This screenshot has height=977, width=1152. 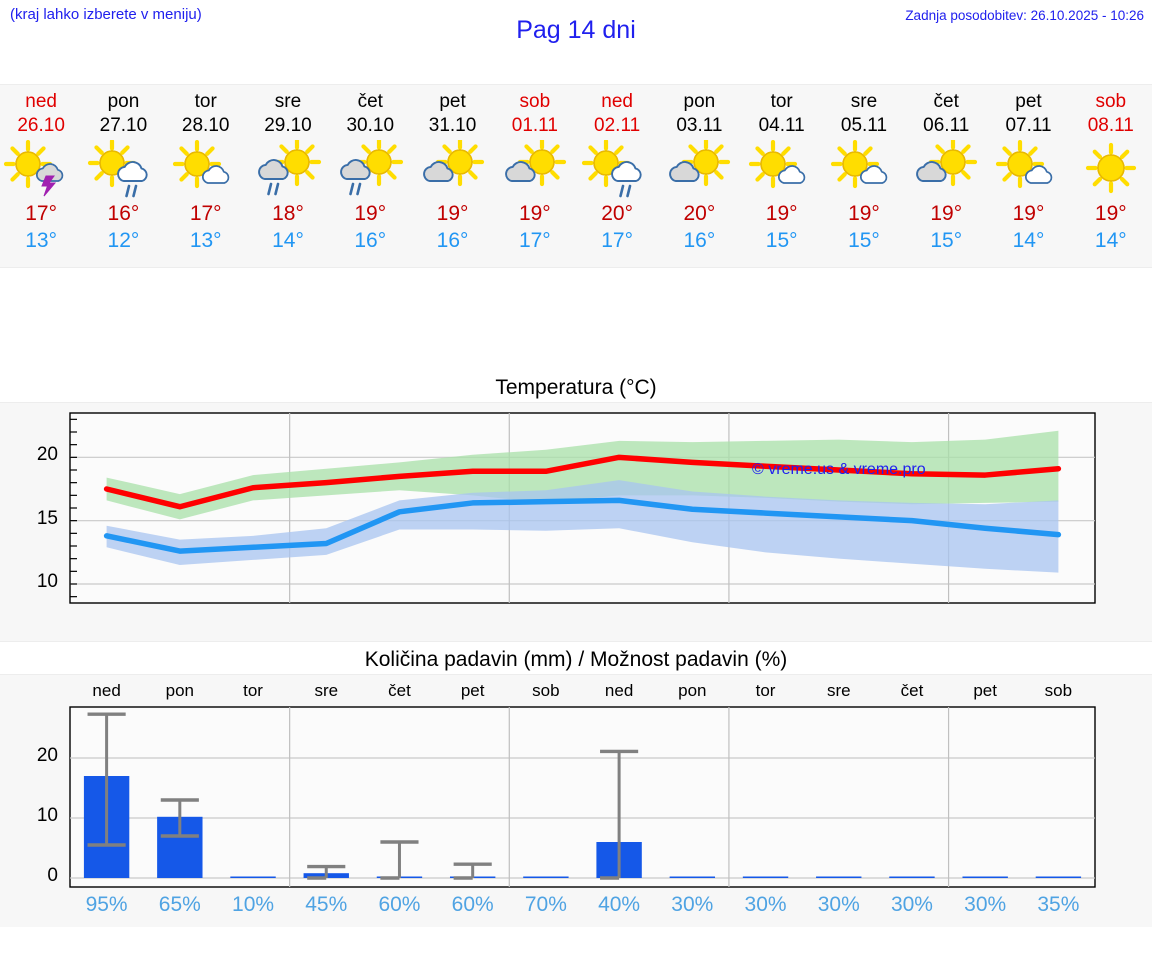 What do you see at coordinates (765, 690) in the screenshot?
I see `prec-day-label-9: tor` at bounding box center [765, 690].